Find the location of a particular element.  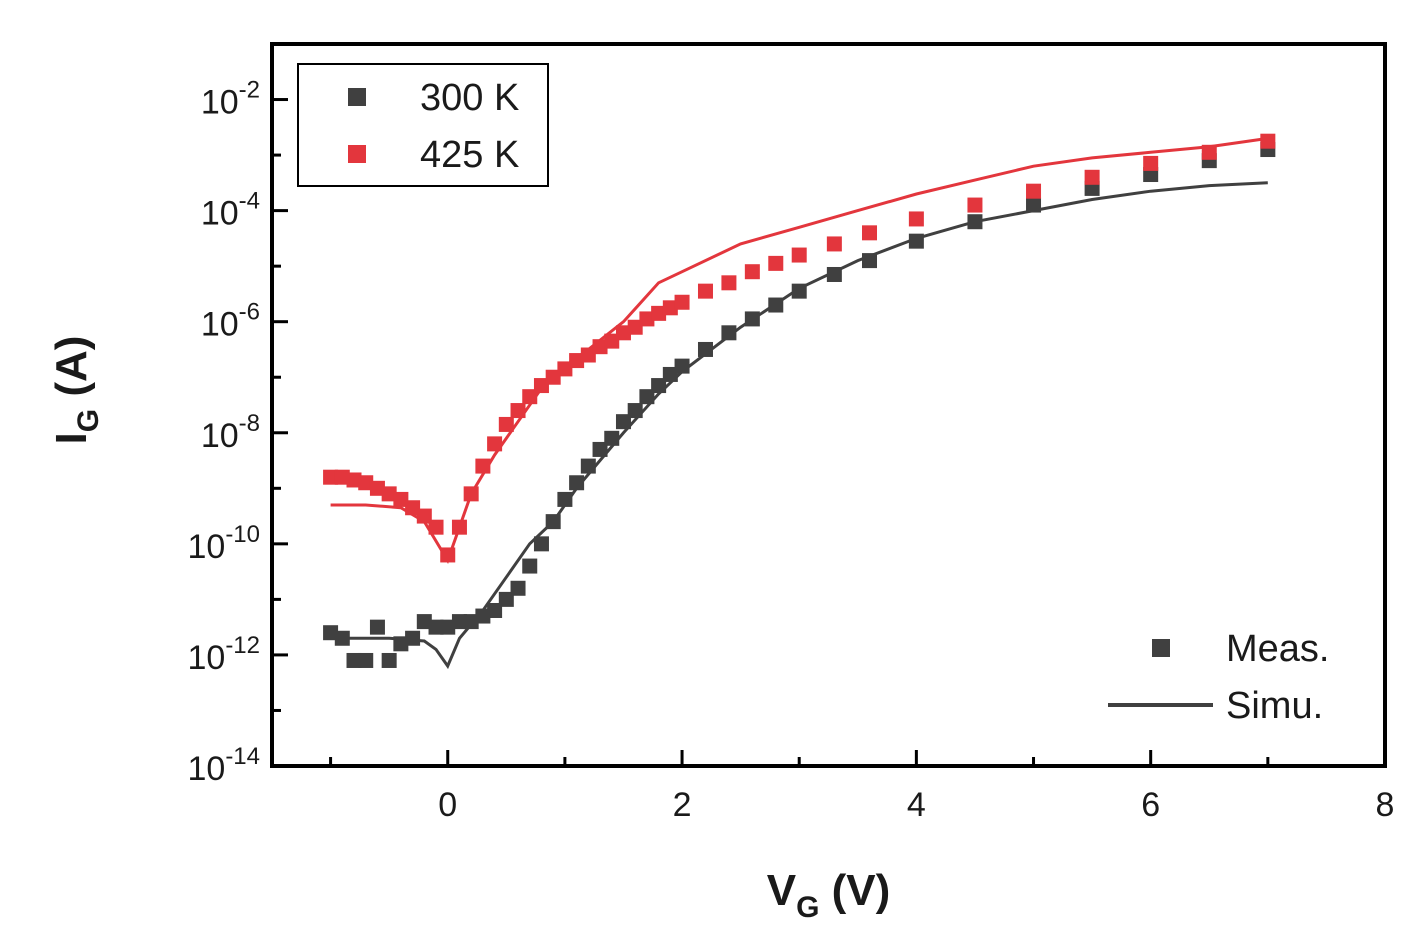

x-tick-labels: 0 2 4 6 8 is located at coordinates (916, 805).